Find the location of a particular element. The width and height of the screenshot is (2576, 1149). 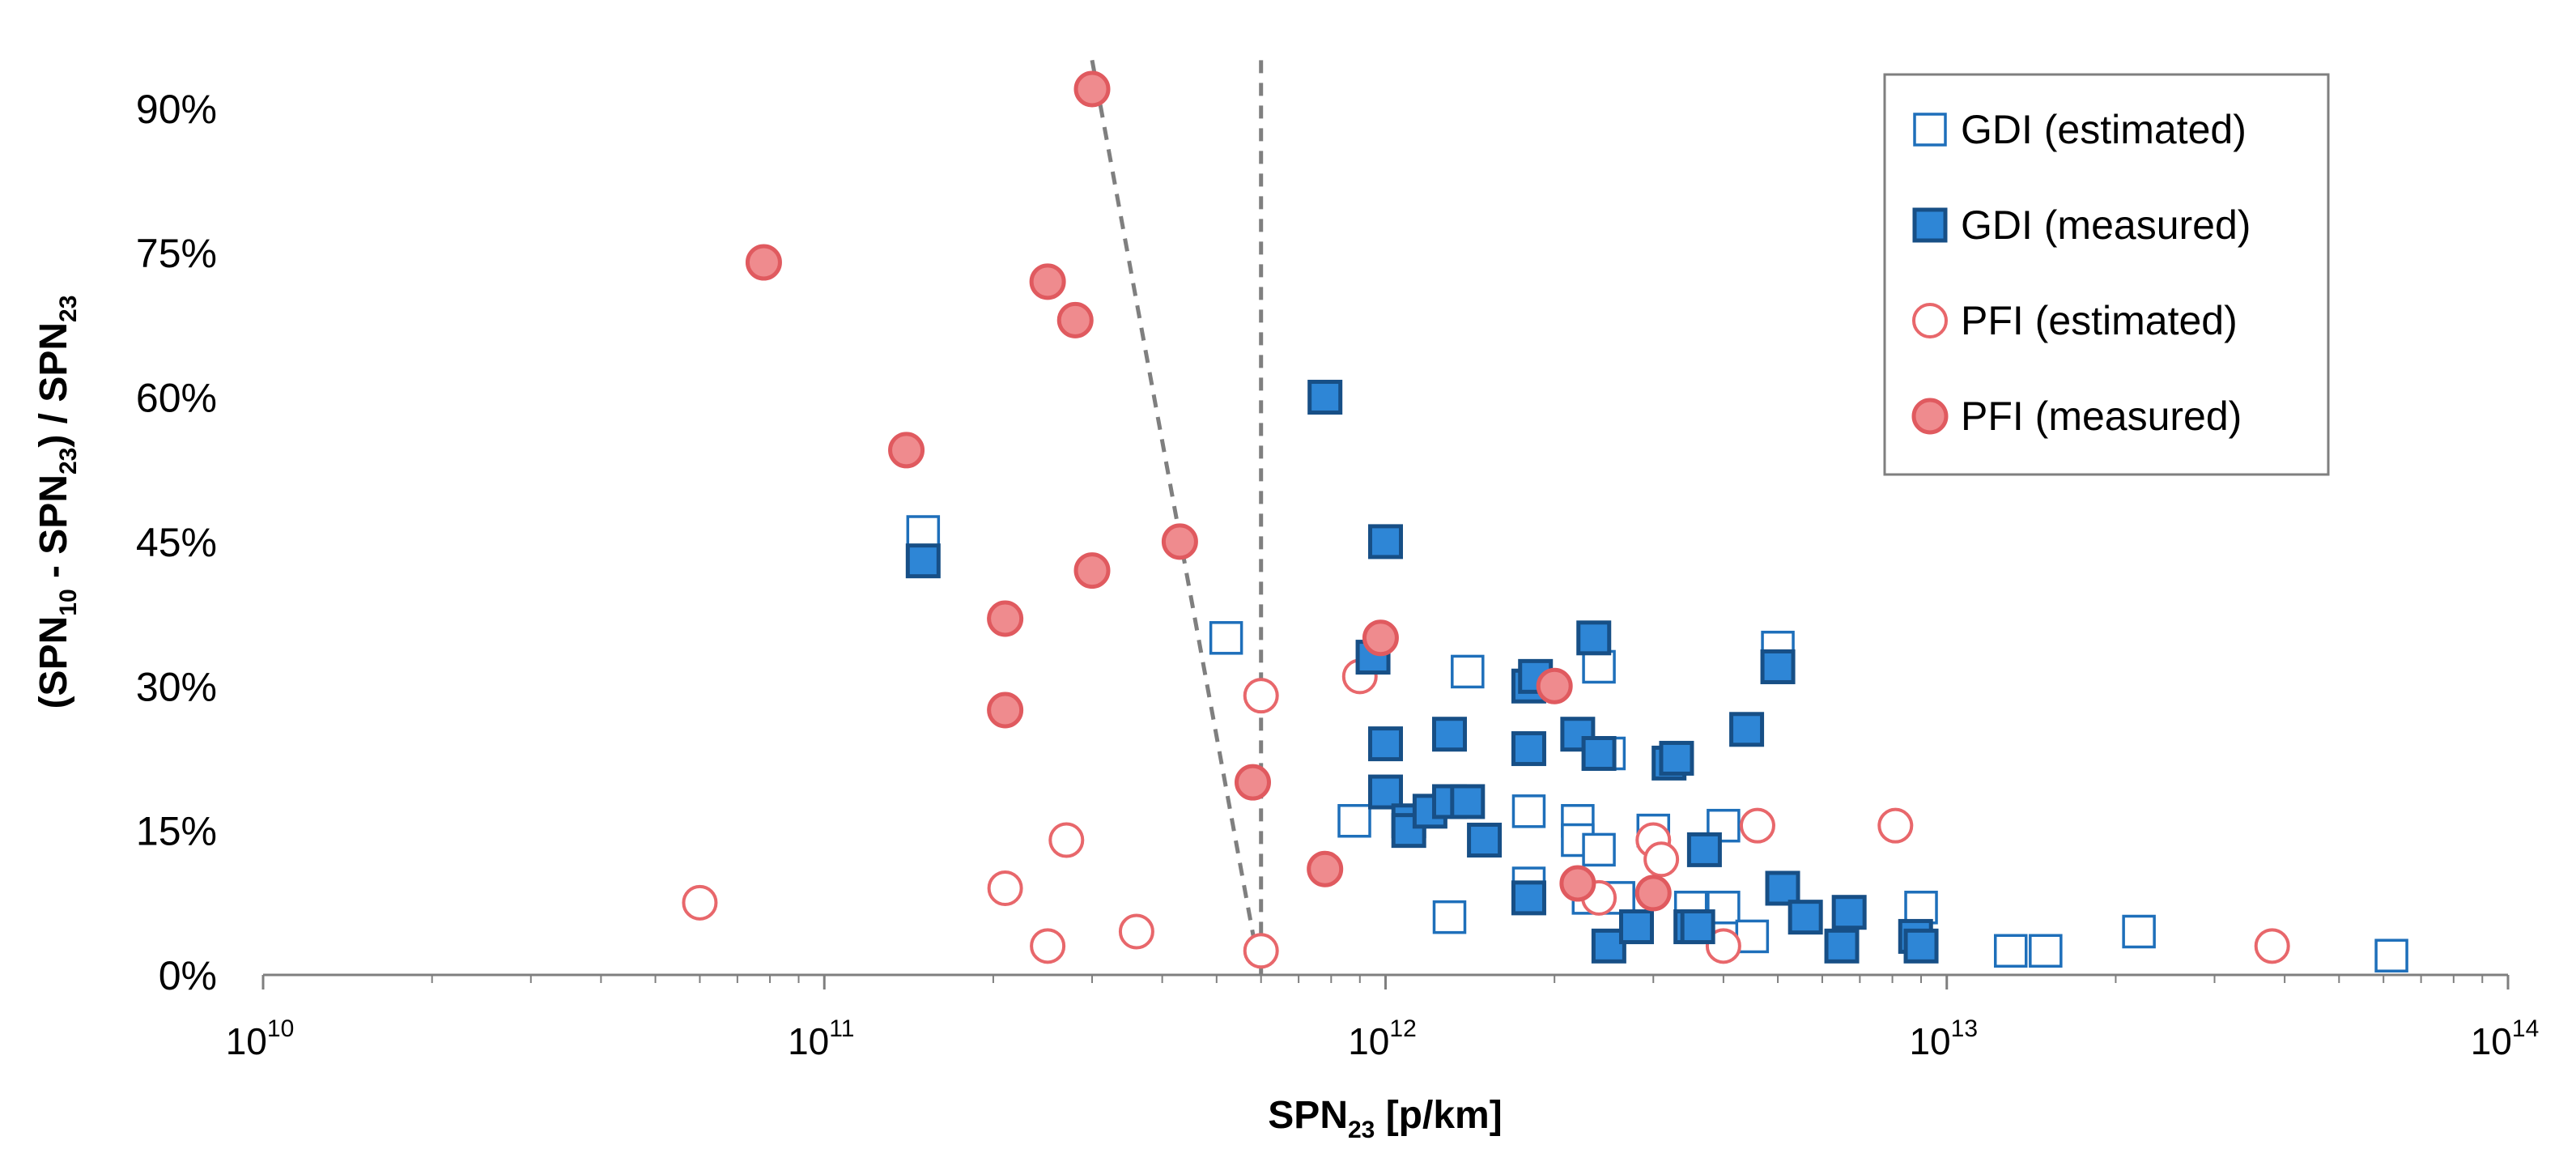

guide-line-tilted is located at coordinates (1175, 507).